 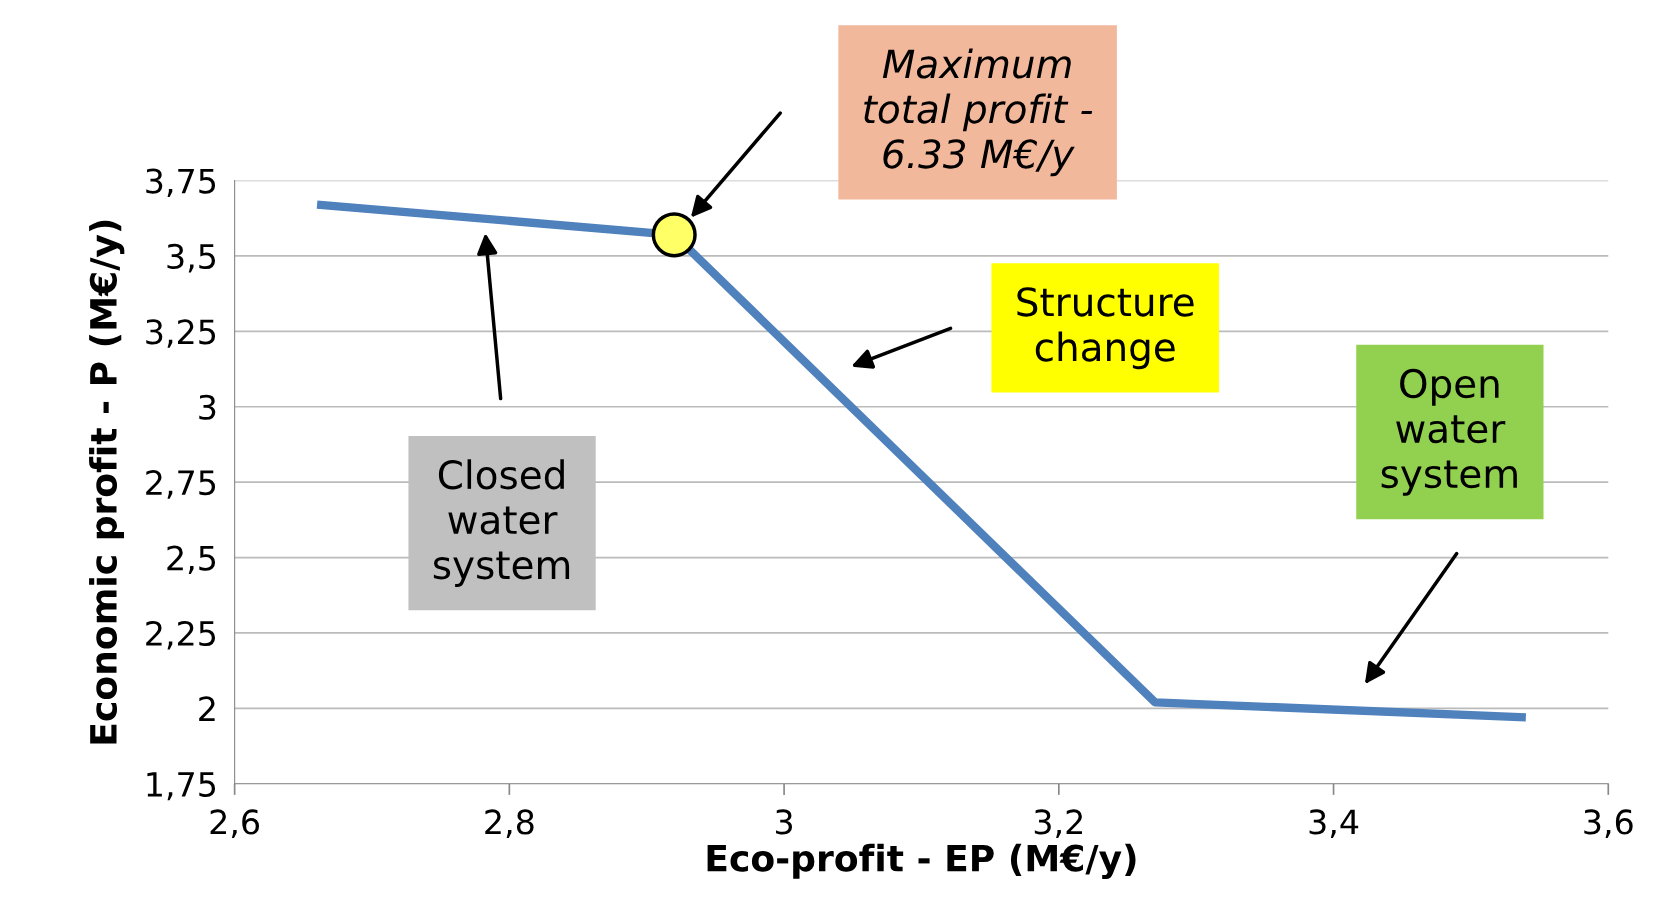 What do you see at coordinates (235, 823) in the screenshot?
I see `x-tick-label: 2,6` at bounding box center [235, 823].